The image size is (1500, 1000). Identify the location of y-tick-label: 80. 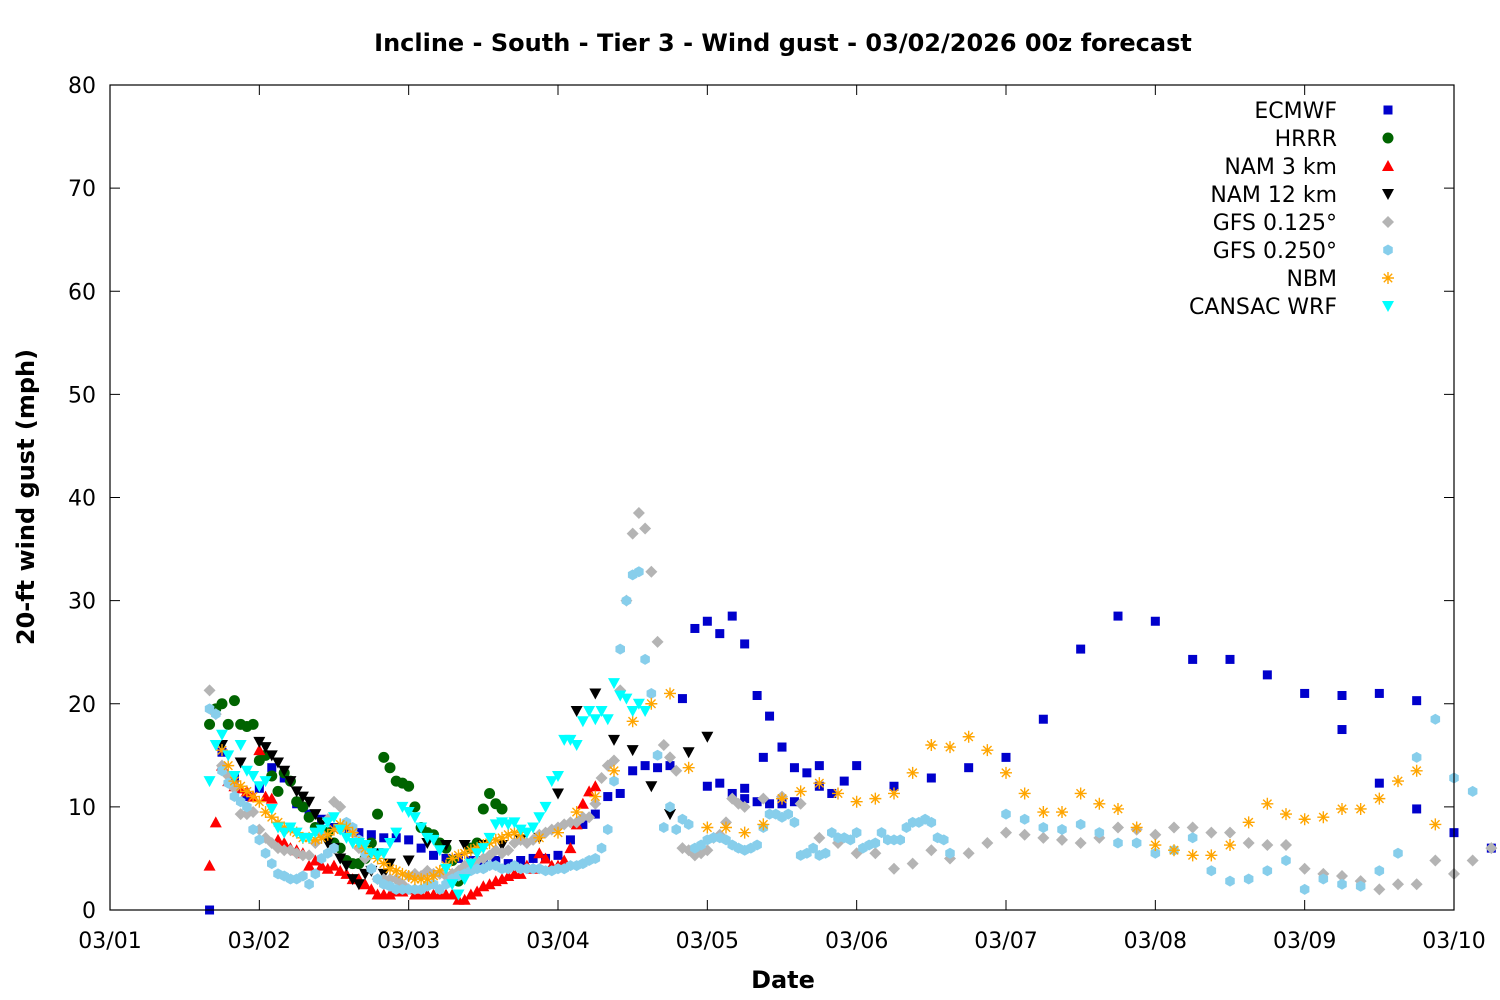
(82, 86).